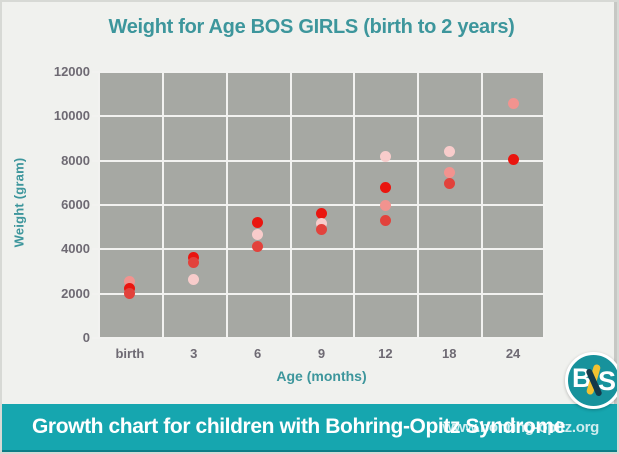 The height and width of the screenshot is (454, 619). What do you see at coordinates (258, 353) in the screenshot?
I see `x-tick-label: 6` at bounding box center [258, 353].